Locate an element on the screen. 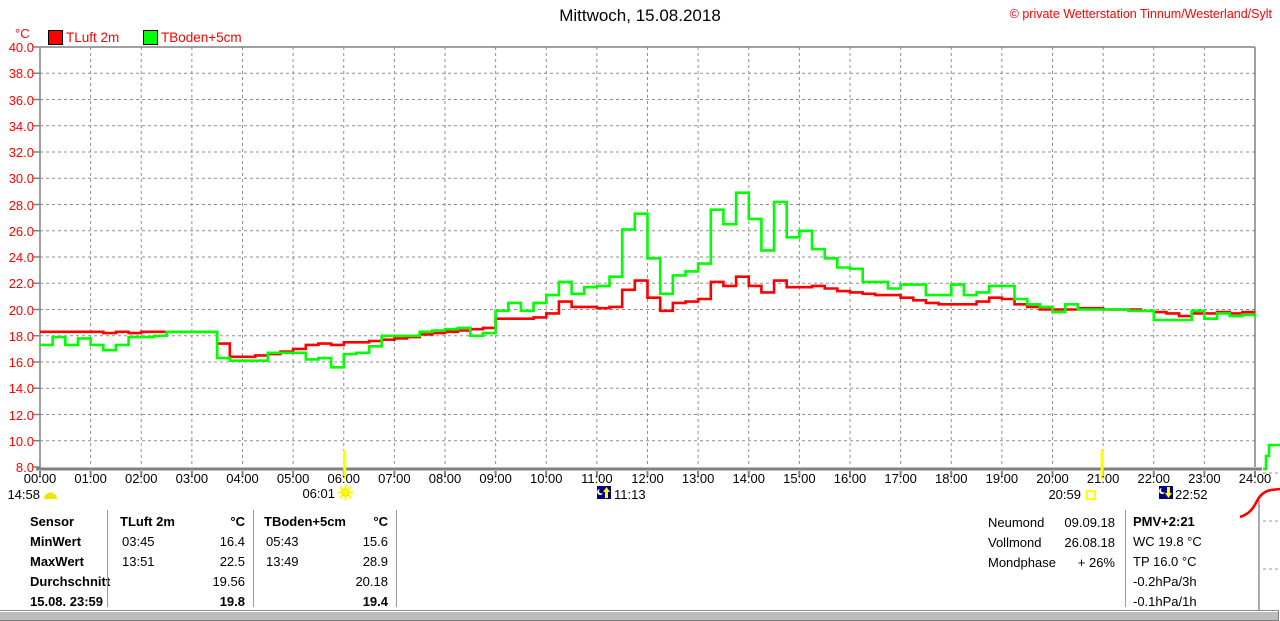  x-tick-label: 11:00 is located at coordinates (597, 478).